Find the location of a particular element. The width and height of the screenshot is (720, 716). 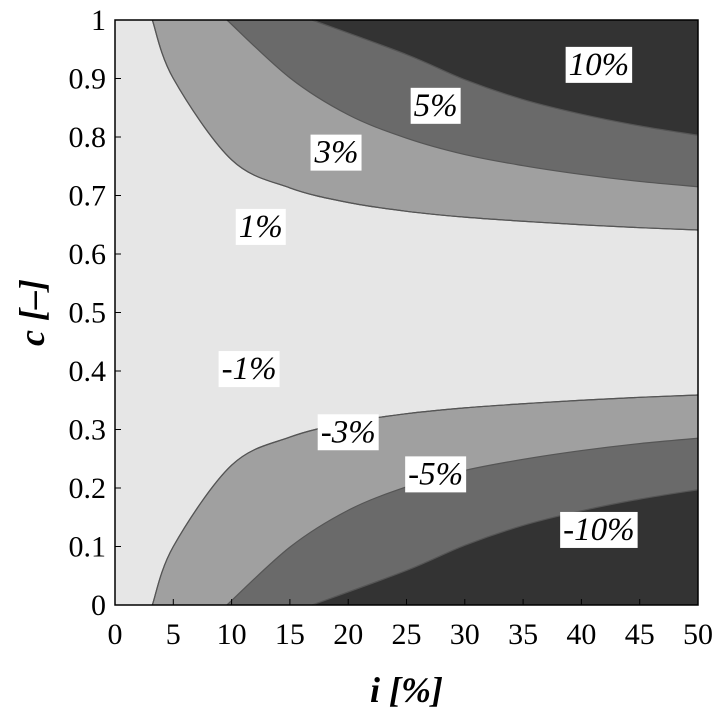

x-tick-label: 50 is located at coordinates (698, 634).